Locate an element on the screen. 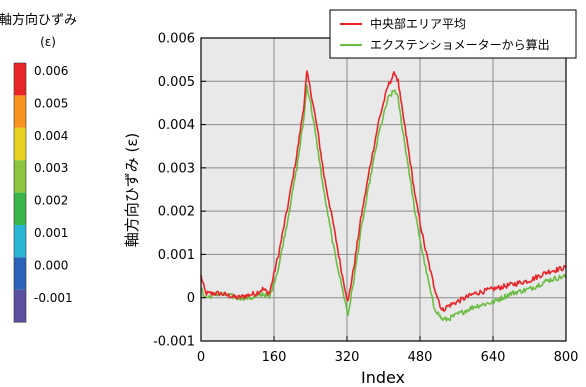 This screenshot has width=586, height=387. colorbar-title-line2: (ε) is located at coordinates (48, 42).